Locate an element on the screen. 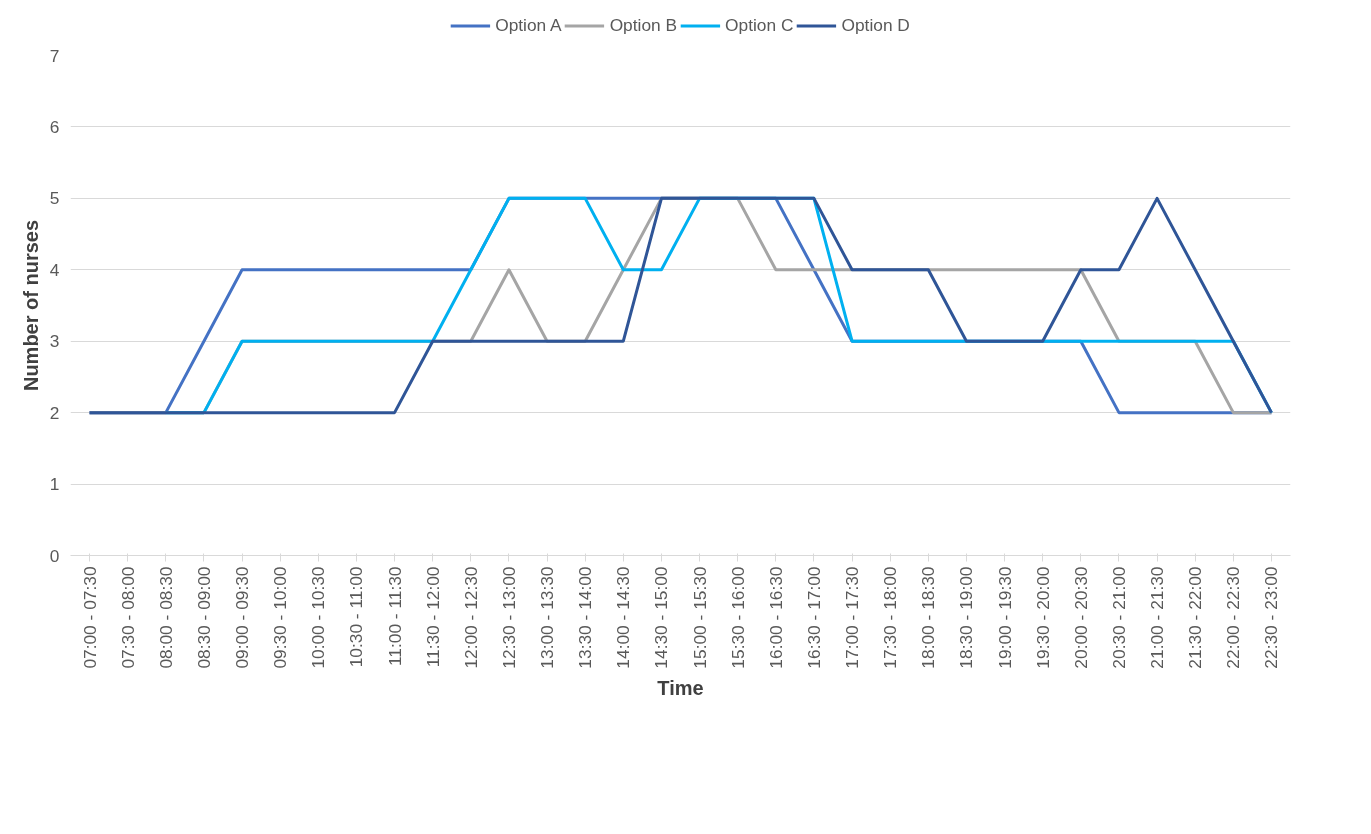 The width and height of the screenshot is (1371, 834). x-tick-label: 18:00 - 18:30 is located at coordinates (928, 617).